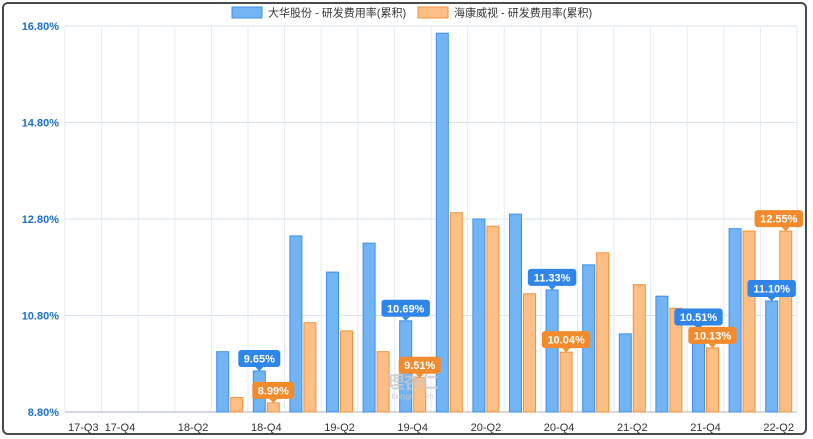 The height and width of the screenshot is (439, 813). Describe the element at coordinates (705, 428) in the screenshot. I see `x-tick-label: 21-Q4` at that location.